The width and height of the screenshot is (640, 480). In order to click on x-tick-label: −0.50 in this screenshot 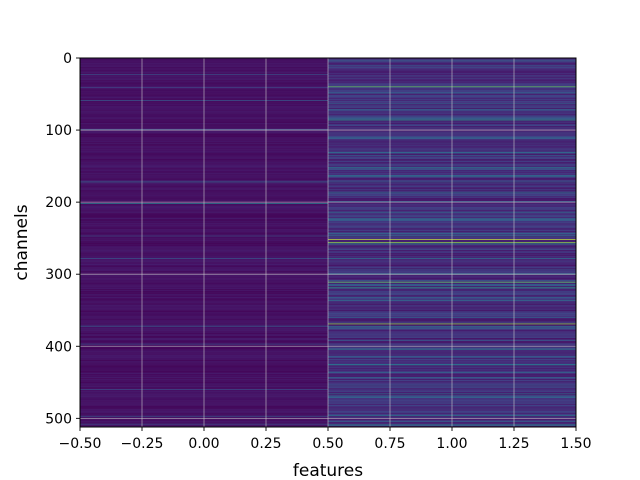, I will do `click(80, 444)`.